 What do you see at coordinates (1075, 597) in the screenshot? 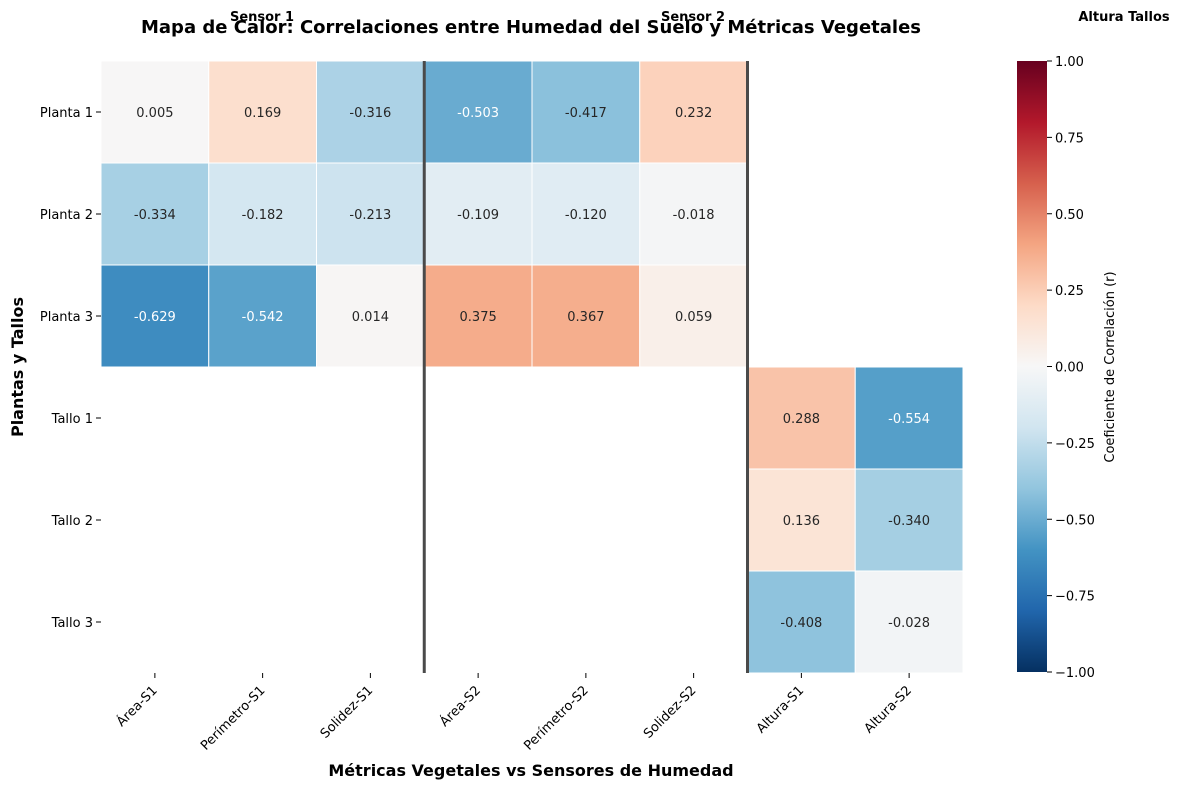
I see `colorbar-tick-label: −0.75` at bounding box center [1075, 597].